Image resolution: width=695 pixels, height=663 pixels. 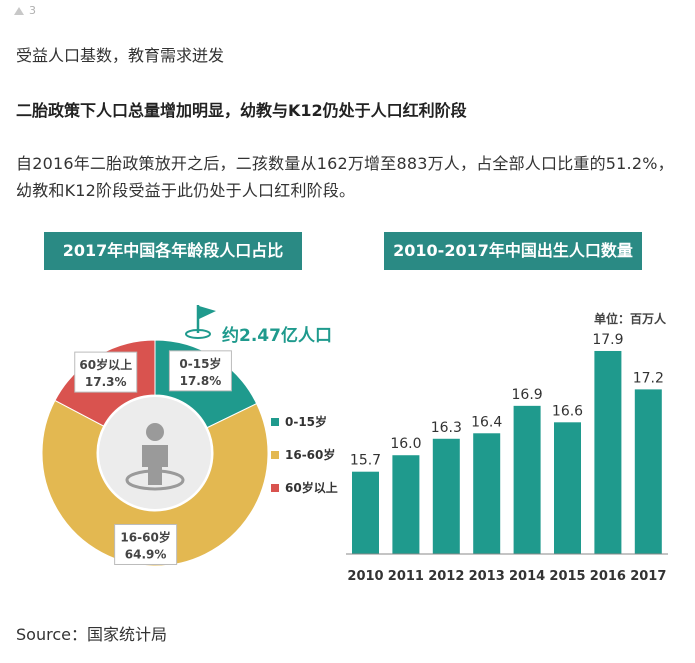 I want to click on bar-value-2017: 17.2, so click(x=648, y=378).